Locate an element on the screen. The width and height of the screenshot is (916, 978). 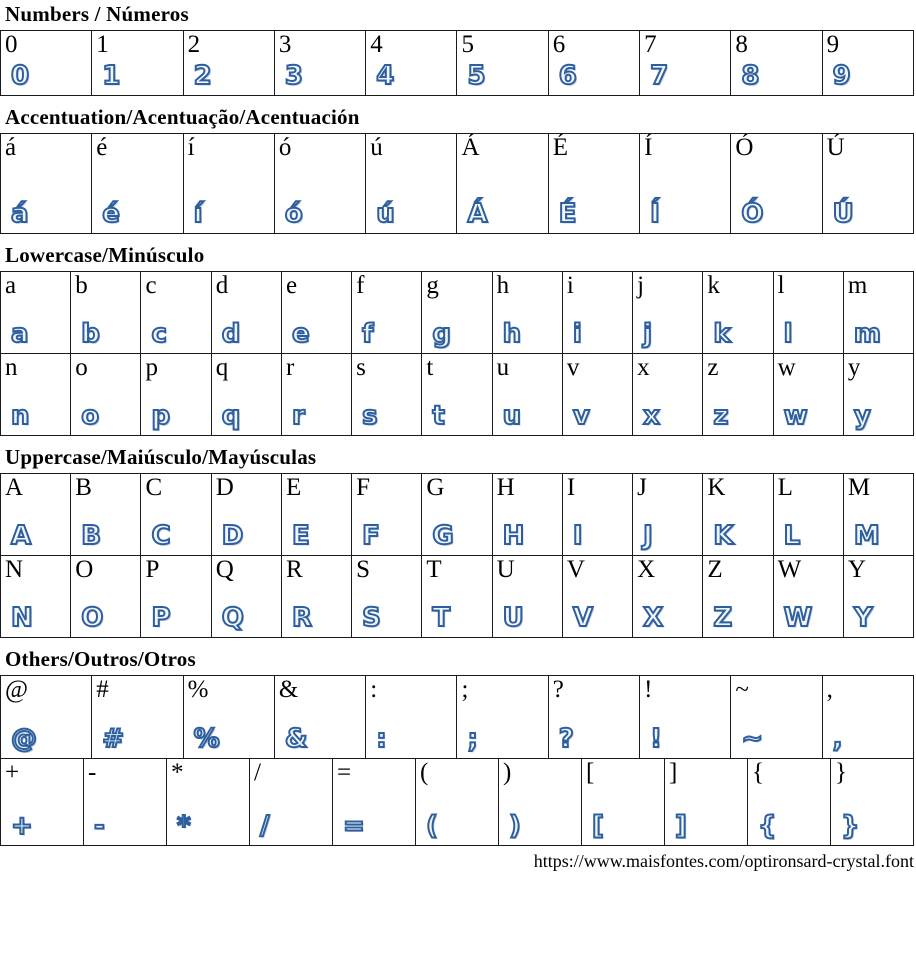
plain-char: y is located at coordinates (854, 368).